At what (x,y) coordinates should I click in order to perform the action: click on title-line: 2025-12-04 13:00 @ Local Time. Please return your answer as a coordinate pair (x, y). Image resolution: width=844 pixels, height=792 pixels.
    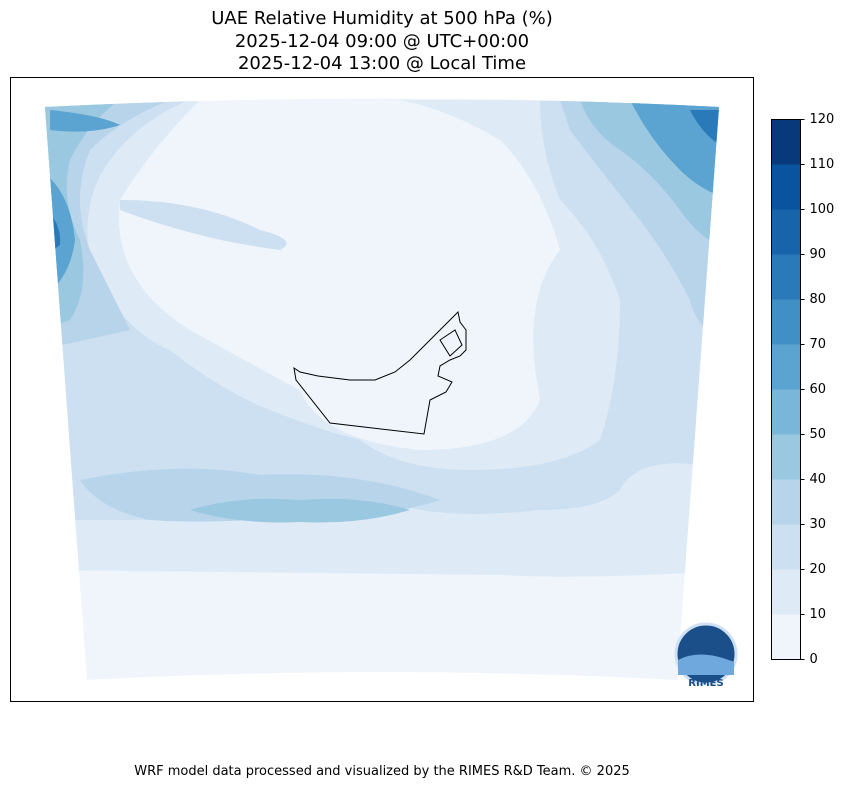
    Looking at the image, I should click on (382, 63).